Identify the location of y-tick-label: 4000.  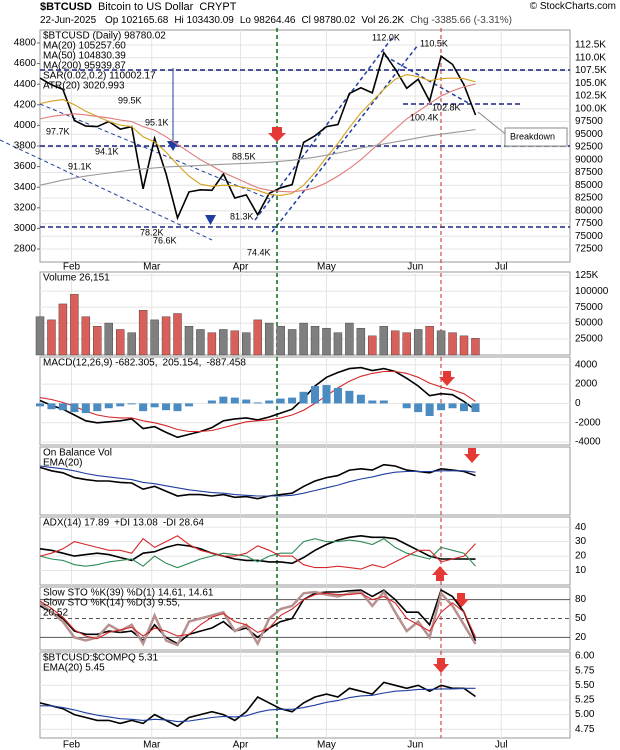
(586, 364).